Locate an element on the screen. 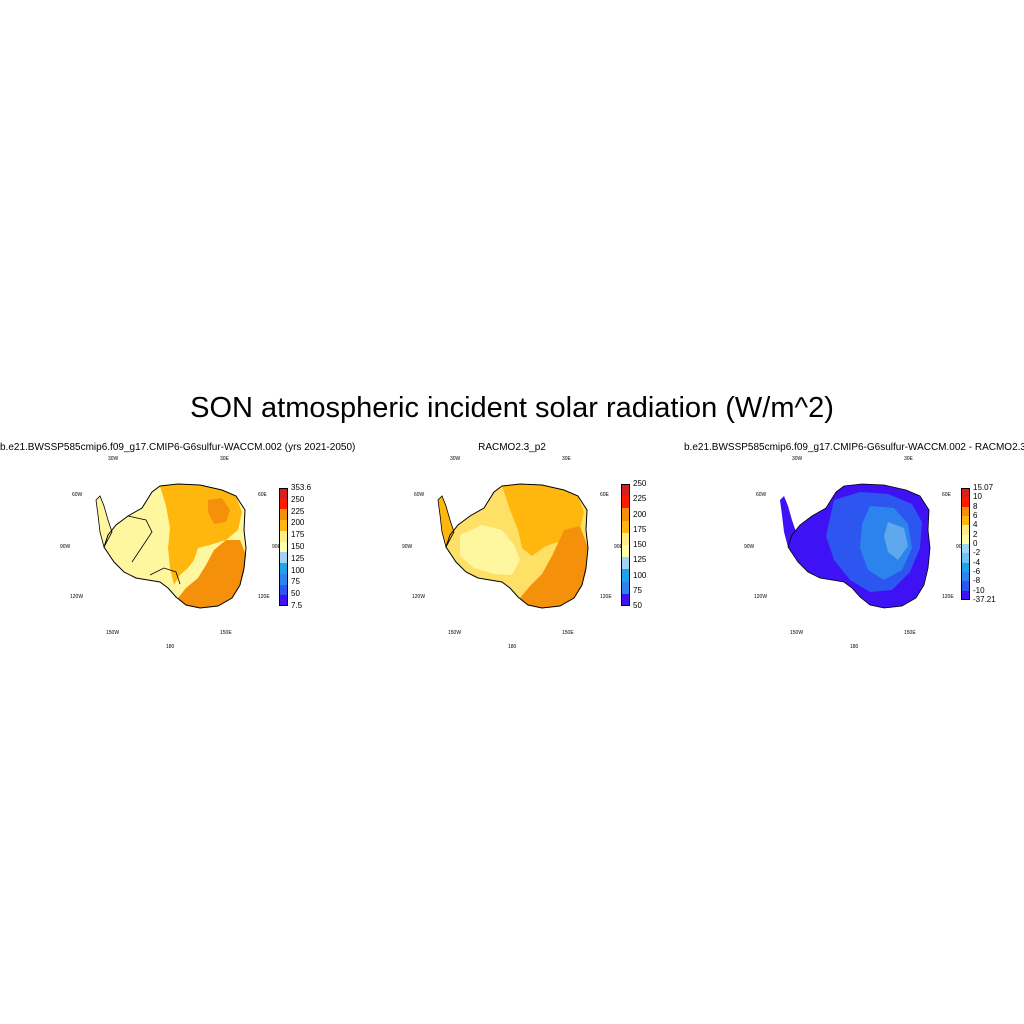 The height and width of the screenshot is (1024, 1024). antarctica-map is located at coordinates (855, 546).